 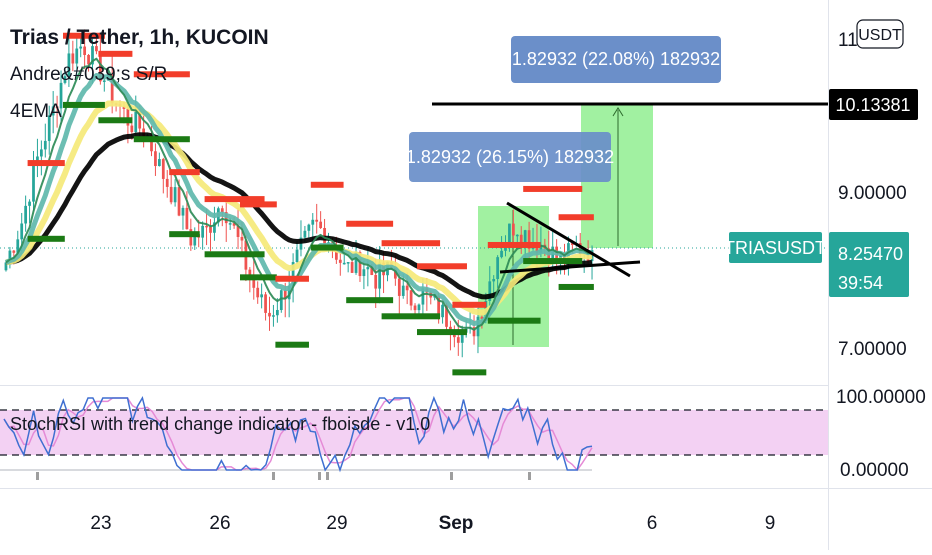 I want to click on price-tick-7: 7.00000, so click(x=872, y=349).